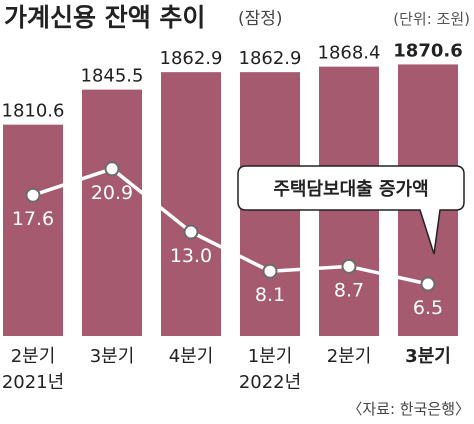 The height and width of the screenshot is (424, 474). Describe the element at coordinates (191, 58) in the screenshot. I see `bar-value-label-3: 1862.9` at that location.